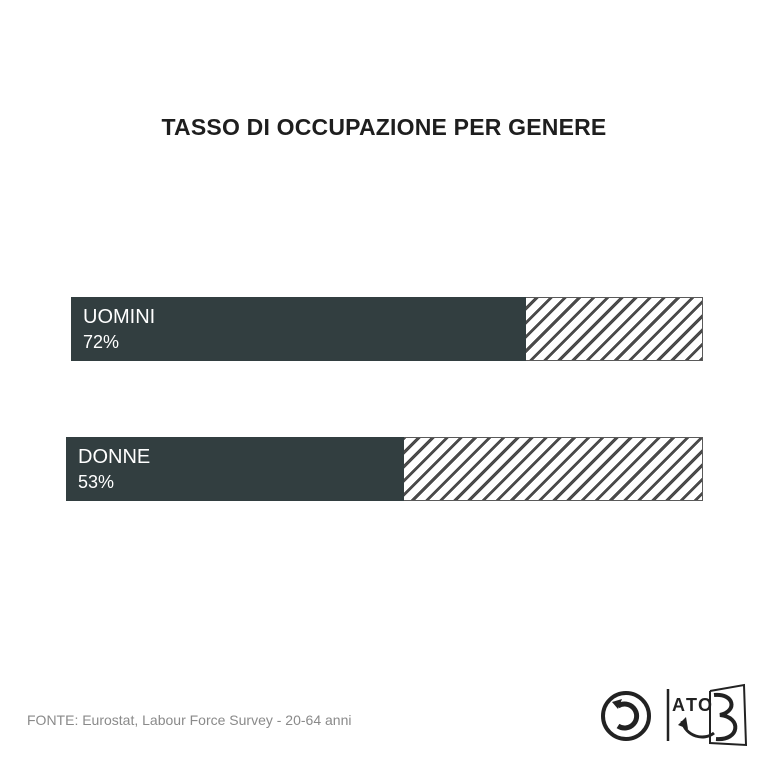  What do you see at coordinates (101, 342) in the screenshot?
I see `bar-value-uomini: 72%` at bounding box center [101, 342].